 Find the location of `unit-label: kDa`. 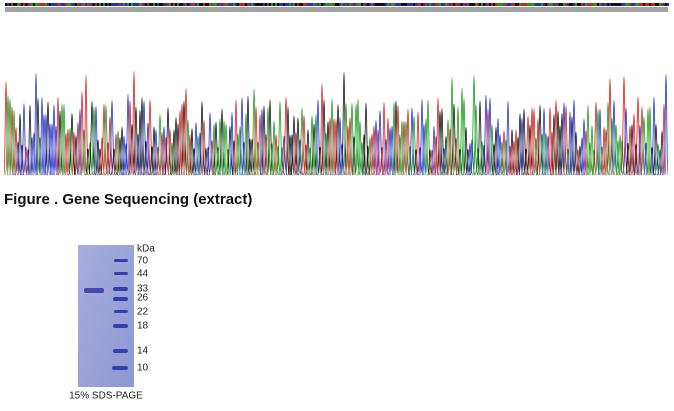

unit-label: kDa is located at coordinates (146, 249).